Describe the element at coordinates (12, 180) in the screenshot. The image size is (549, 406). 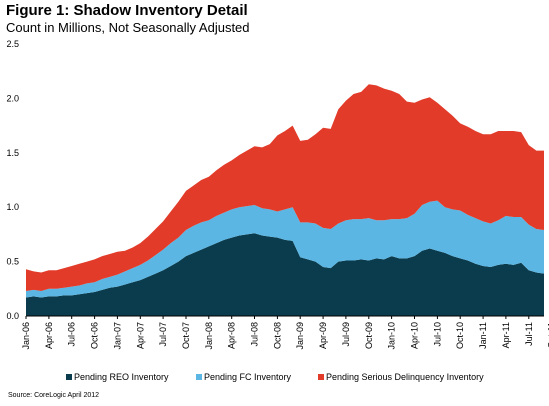
I see `y-tick-labels: 0.0 0.5 1.0 1.5 2.0 2.5` at that location.